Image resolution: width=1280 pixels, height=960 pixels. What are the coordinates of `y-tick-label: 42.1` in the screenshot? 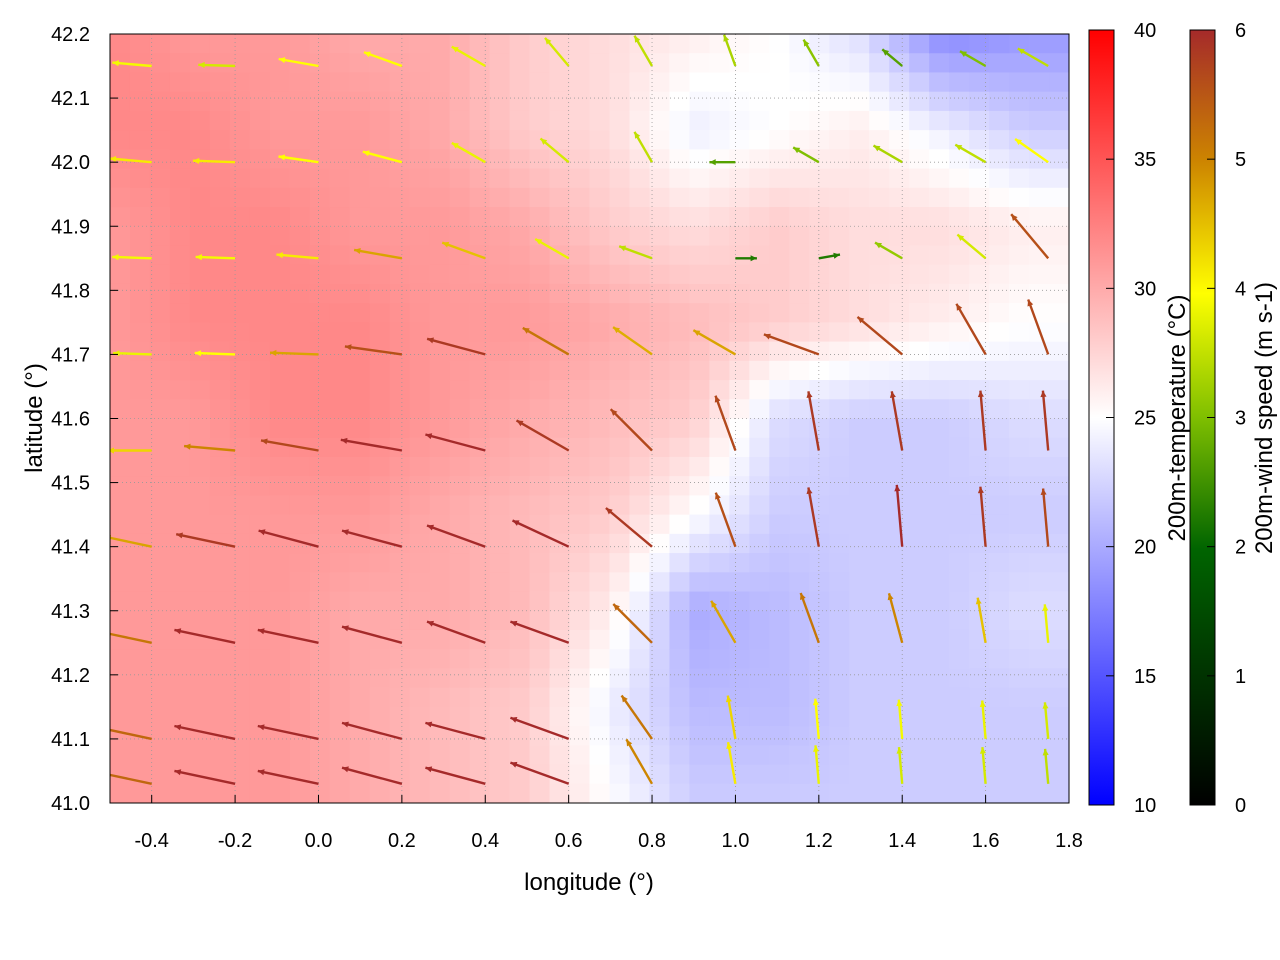 It's located at (70, 99).